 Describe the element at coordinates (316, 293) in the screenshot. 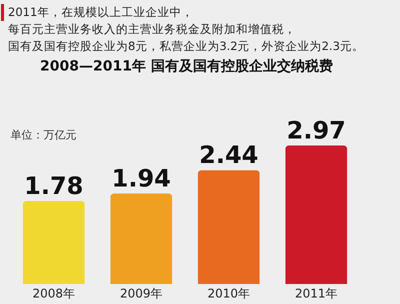

I see `x-tick-label: 2011年` at that location.